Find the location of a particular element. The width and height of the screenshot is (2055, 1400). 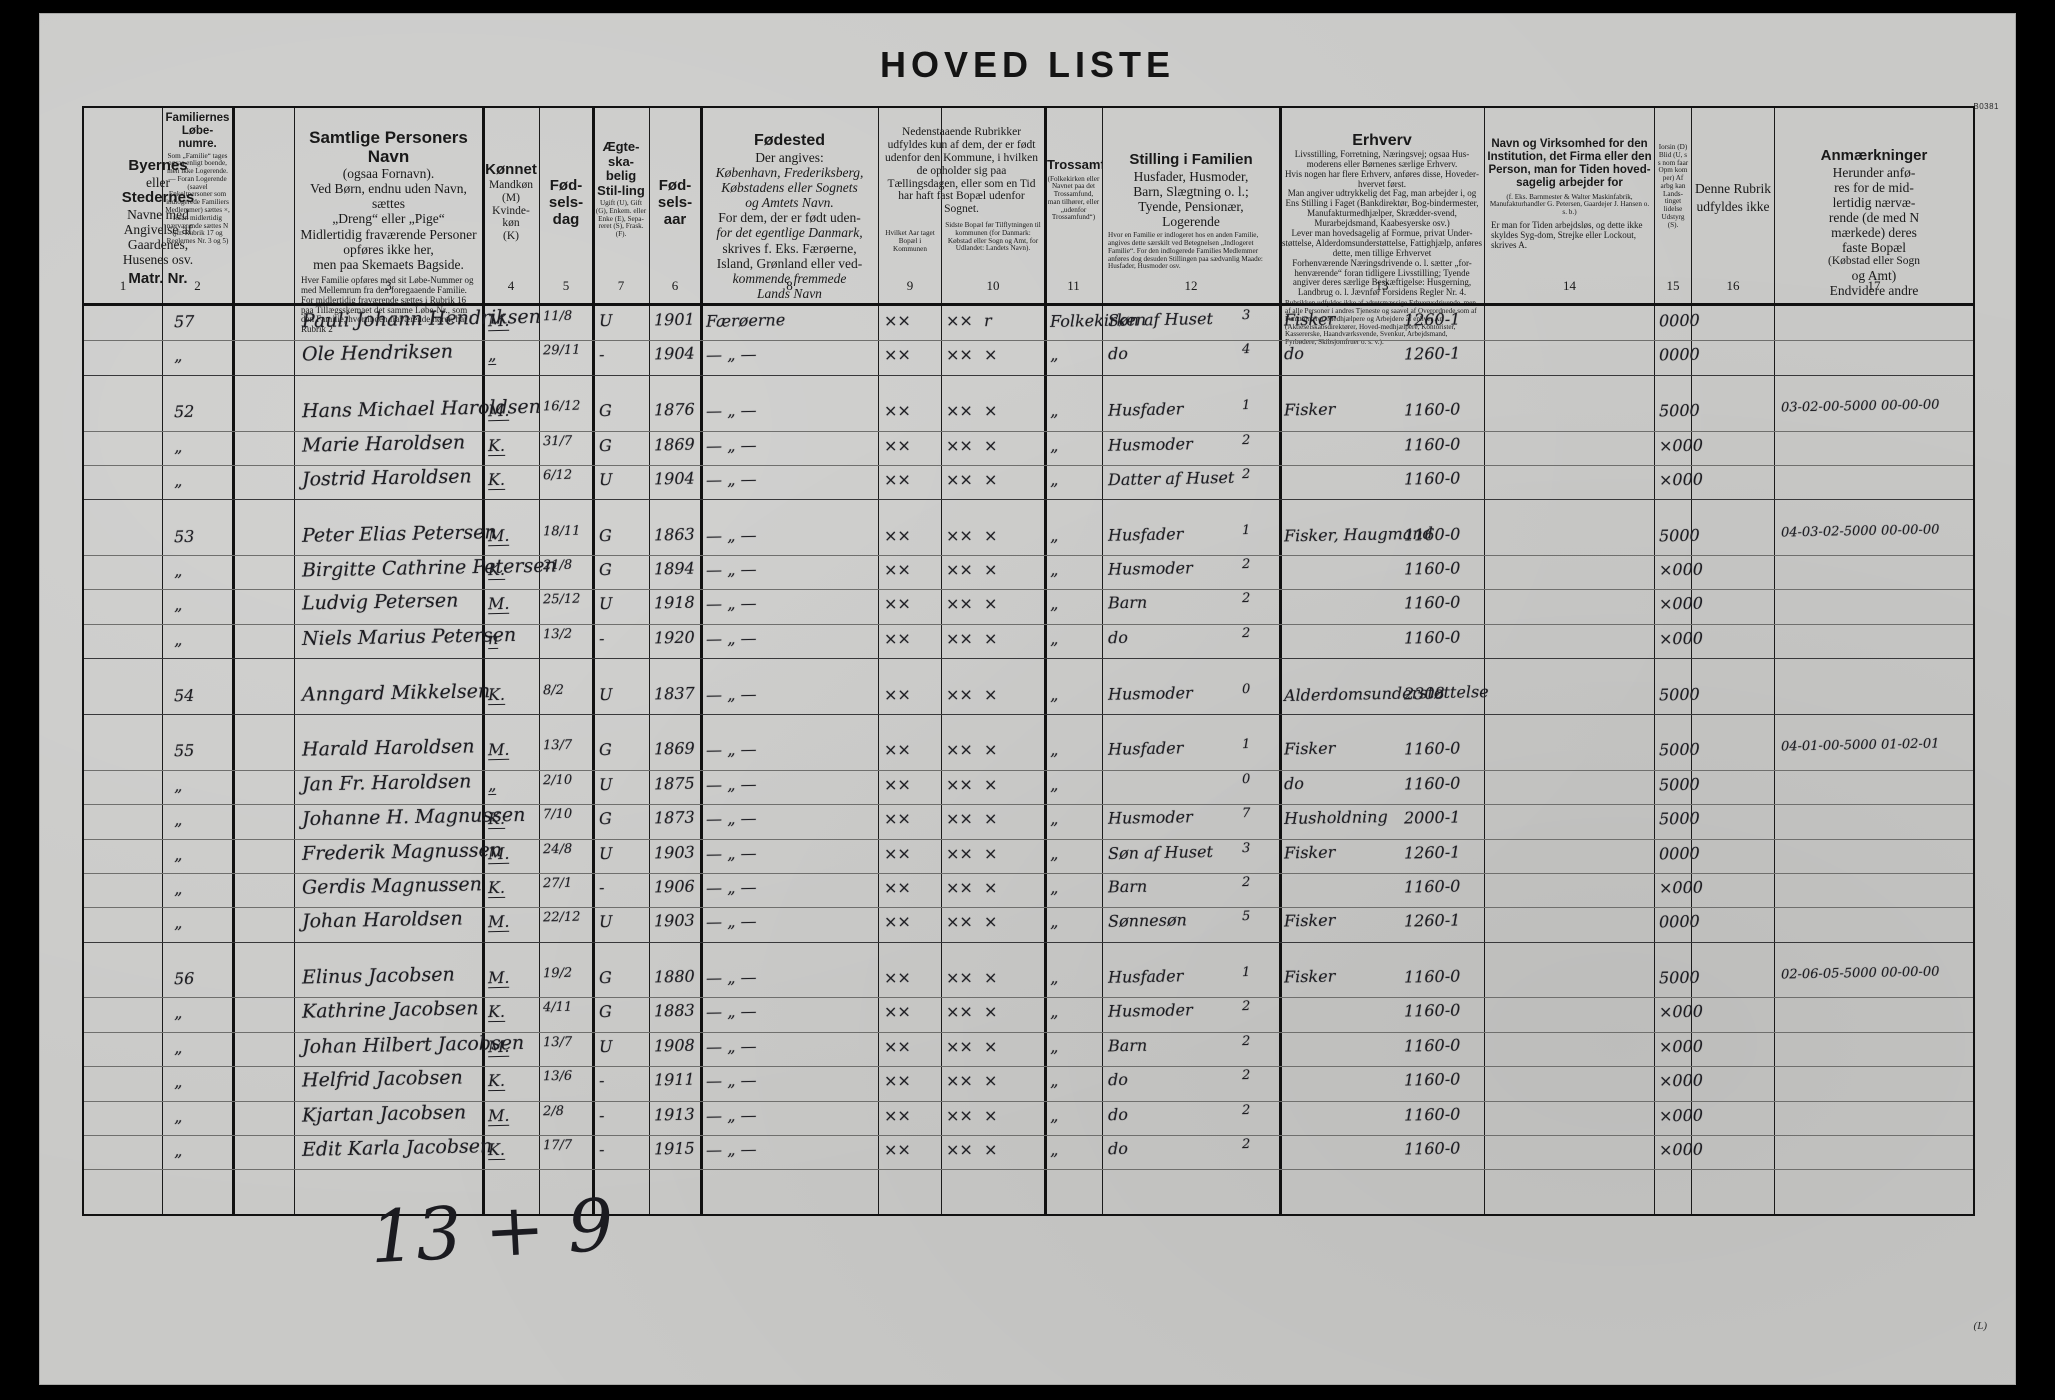

row-rule is located at coordinates (1028, 1067).